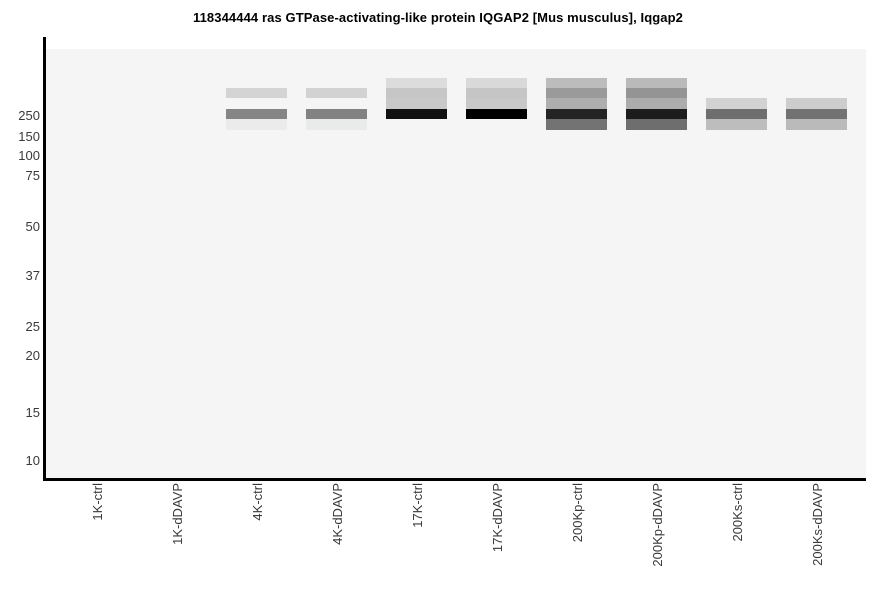  I want to click on y-tick-label: 50, so click(32, 226).